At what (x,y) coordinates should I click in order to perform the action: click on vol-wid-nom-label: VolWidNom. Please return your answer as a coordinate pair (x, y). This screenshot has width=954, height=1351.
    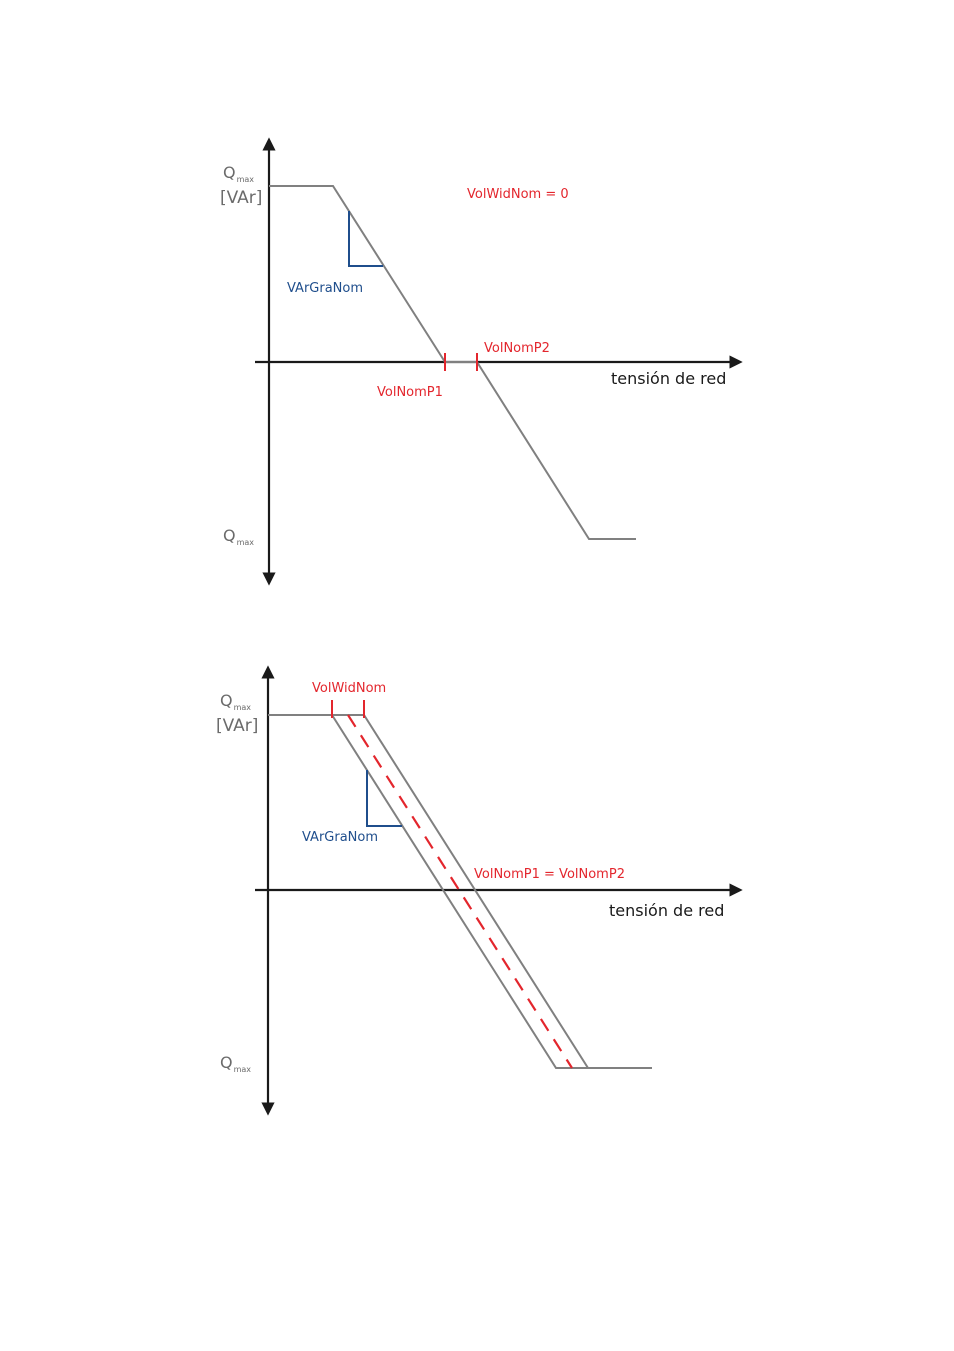
    Looking at the image, I should click on (349, 688).